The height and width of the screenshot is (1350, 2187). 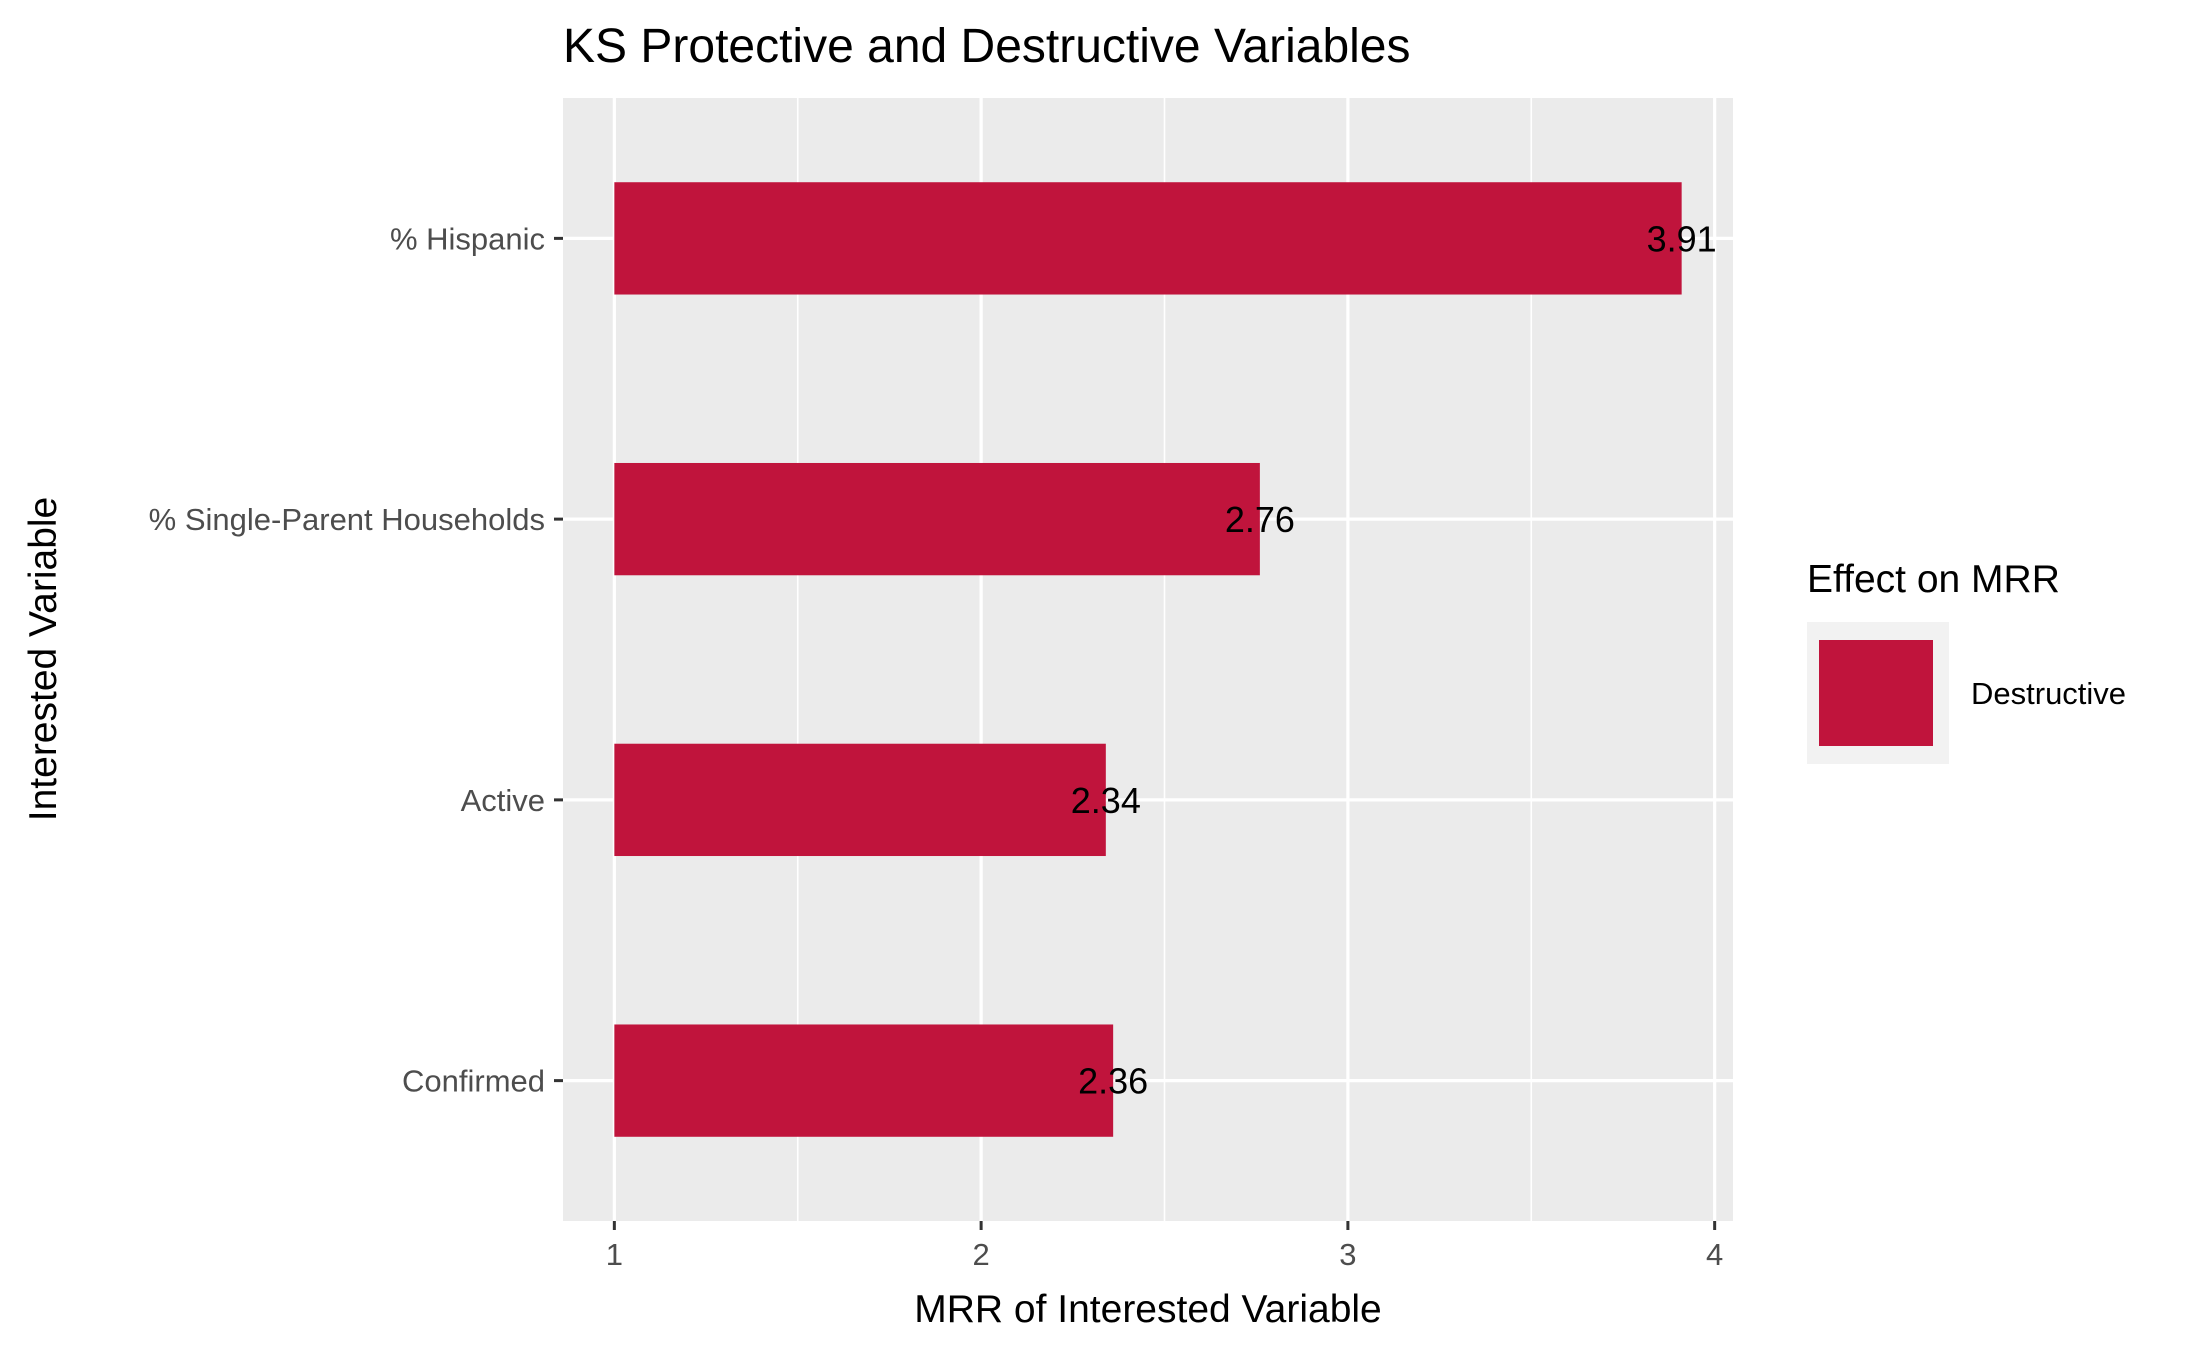 I want to click on x-tick-label: 1, so click(x=614, y=1254).